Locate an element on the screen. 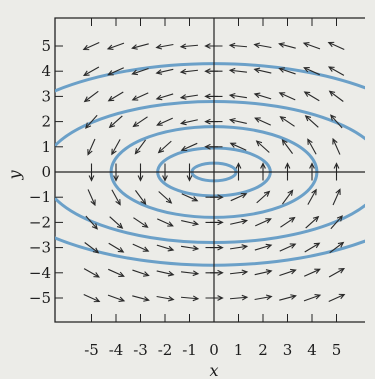  x-tick-label: -1 is located at coordinates (189, 350).